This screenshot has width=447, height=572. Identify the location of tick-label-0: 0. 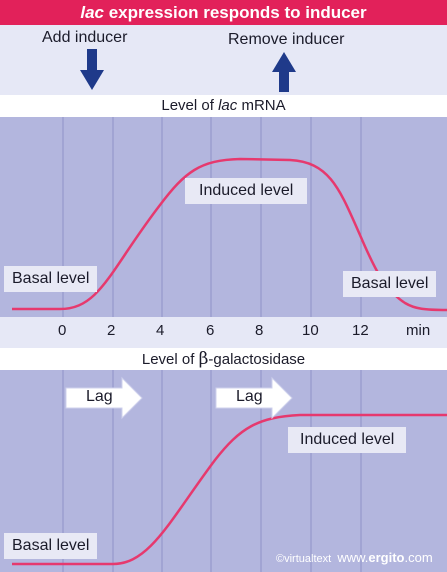
(62, 330).